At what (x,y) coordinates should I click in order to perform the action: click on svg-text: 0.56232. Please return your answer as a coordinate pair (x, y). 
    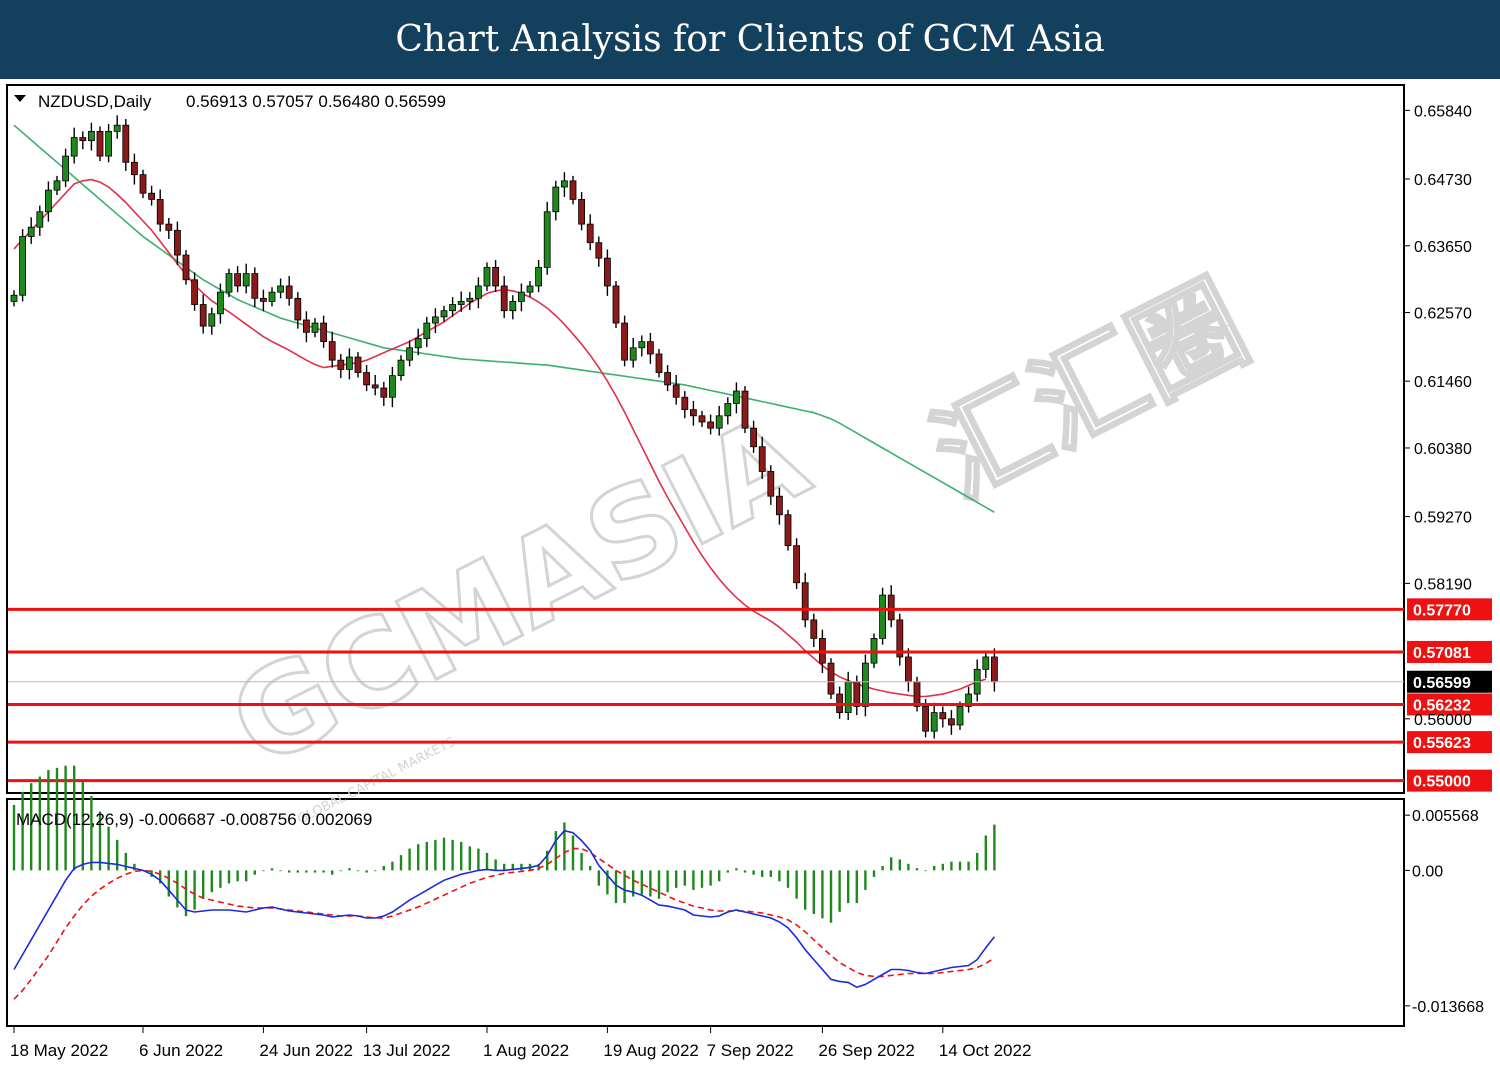
    Looking at the image, I should click on (1442, 705).